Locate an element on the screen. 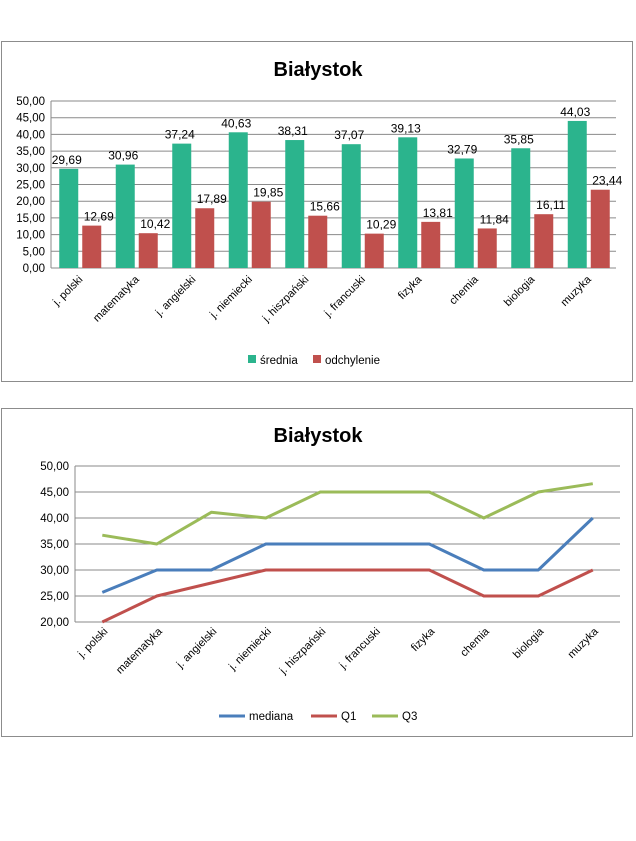 This screenshot has height=841, width=636. y-tick-label: 5,00 is located at coordinates (34, 252).